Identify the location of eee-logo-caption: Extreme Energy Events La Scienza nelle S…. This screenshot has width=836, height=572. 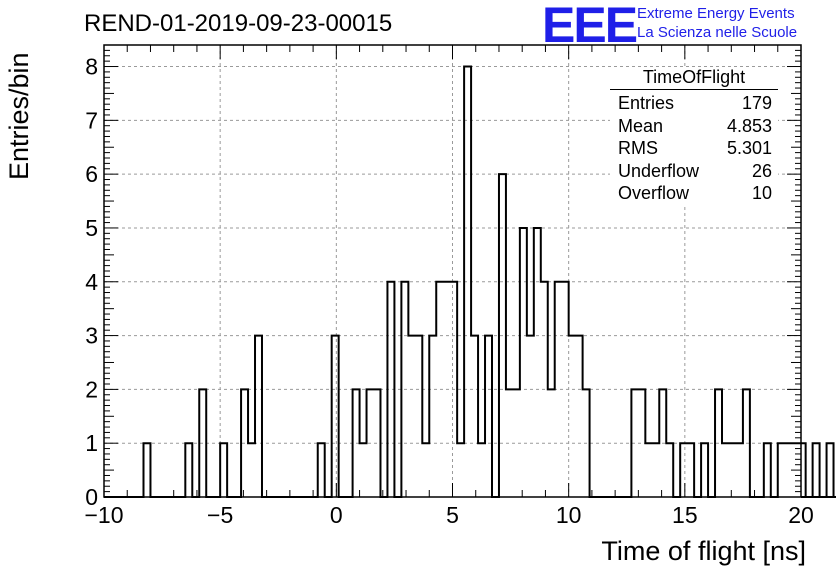
(717, 23).